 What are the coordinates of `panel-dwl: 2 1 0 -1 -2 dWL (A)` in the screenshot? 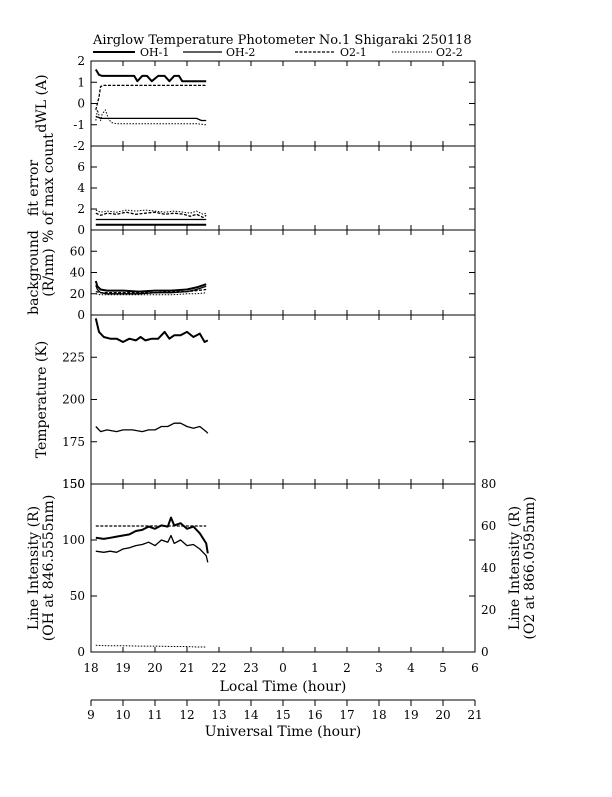 It's located at (255, 103).